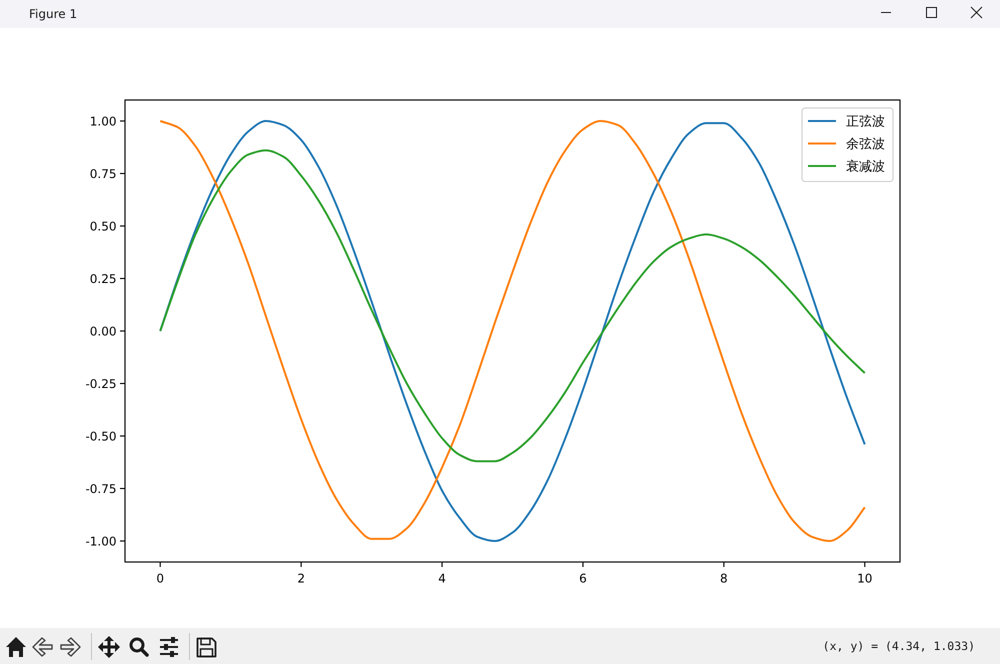 The width and height of the screenshot is (1000, 664). I want to click on y-tick-label: -0.75, so click(100, 489).